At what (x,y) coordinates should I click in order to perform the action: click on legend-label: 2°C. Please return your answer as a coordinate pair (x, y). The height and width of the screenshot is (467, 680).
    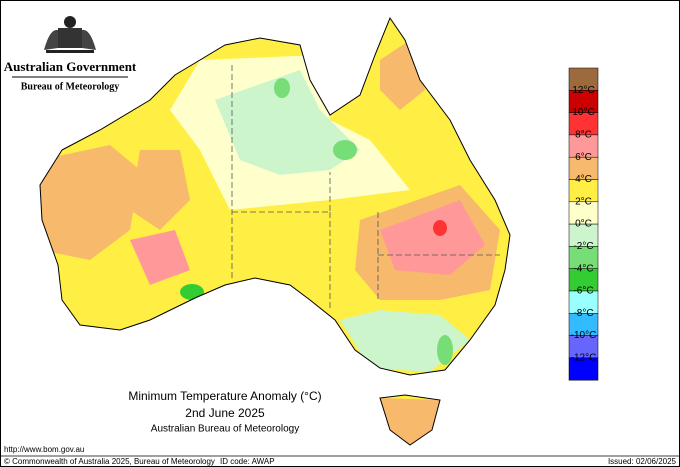
    Looking at the image, I should click on (583, 201).